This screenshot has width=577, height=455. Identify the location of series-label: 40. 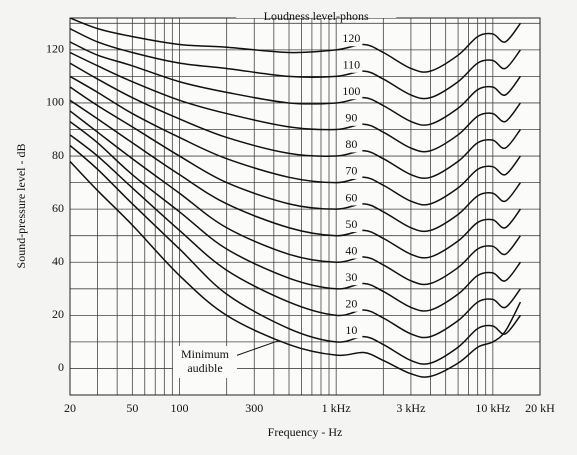
(351, 250).